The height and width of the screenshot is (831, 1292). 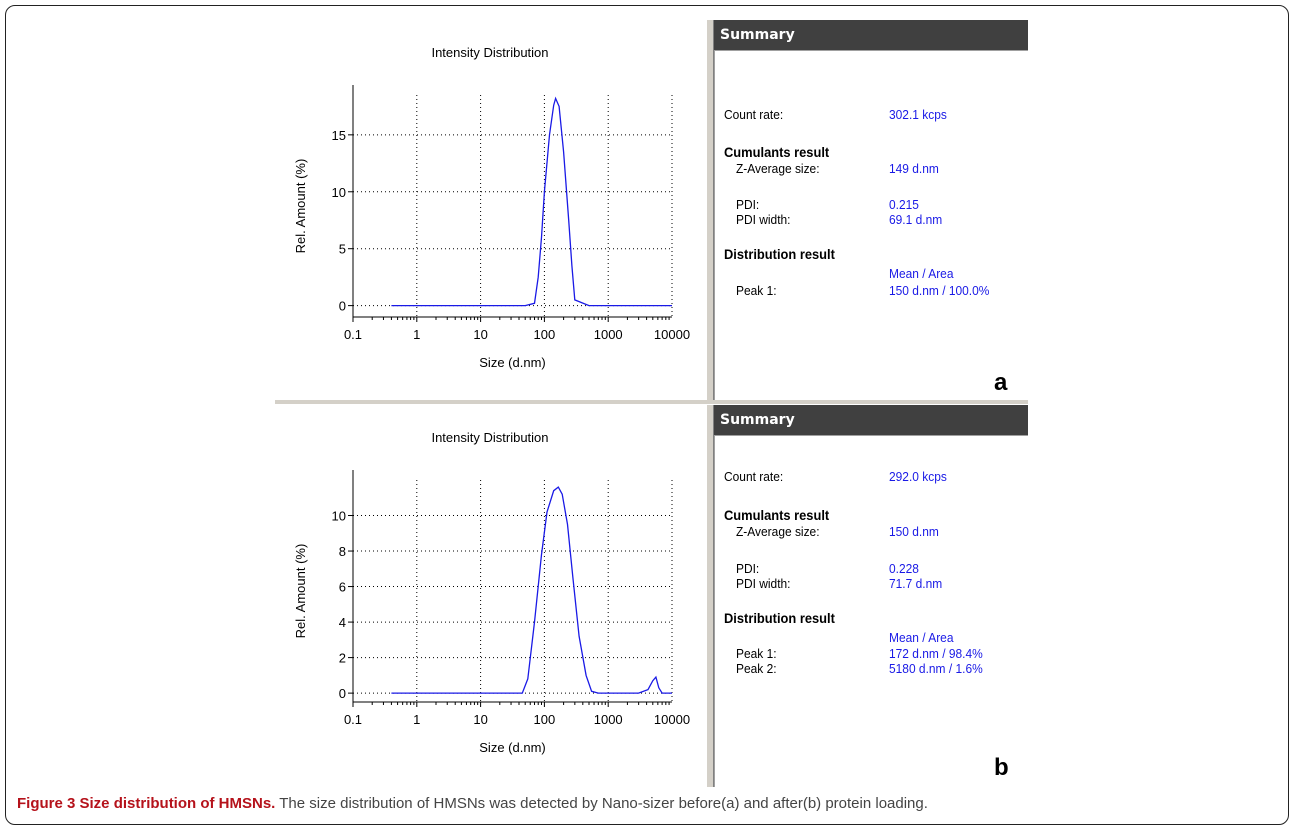 What do you see at coordinates (651, 402) in the screenshot?
I see `panel-separator` at bounding box center [651, 402].